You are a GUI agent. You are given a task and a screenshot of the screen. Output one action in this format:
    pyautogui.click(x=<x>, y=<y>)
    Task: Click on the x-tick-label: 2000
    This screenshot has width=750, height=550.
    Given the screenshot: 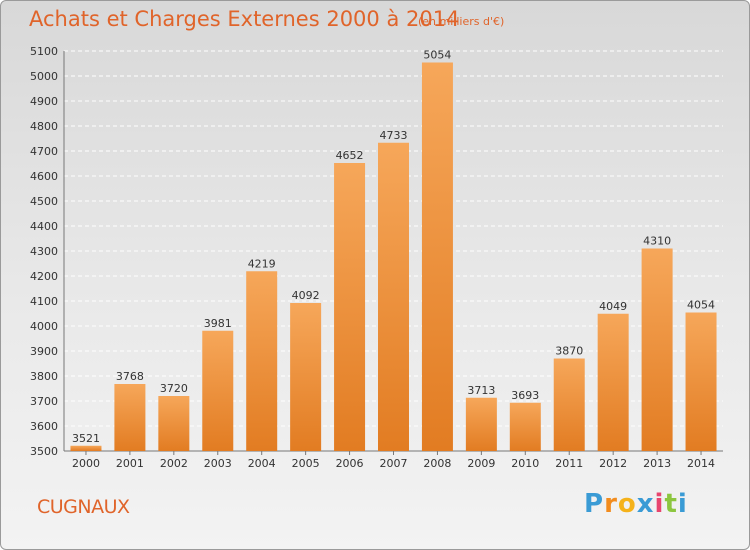 What is the action you would take?
    pyautogui.click(x=86, y=463)
    